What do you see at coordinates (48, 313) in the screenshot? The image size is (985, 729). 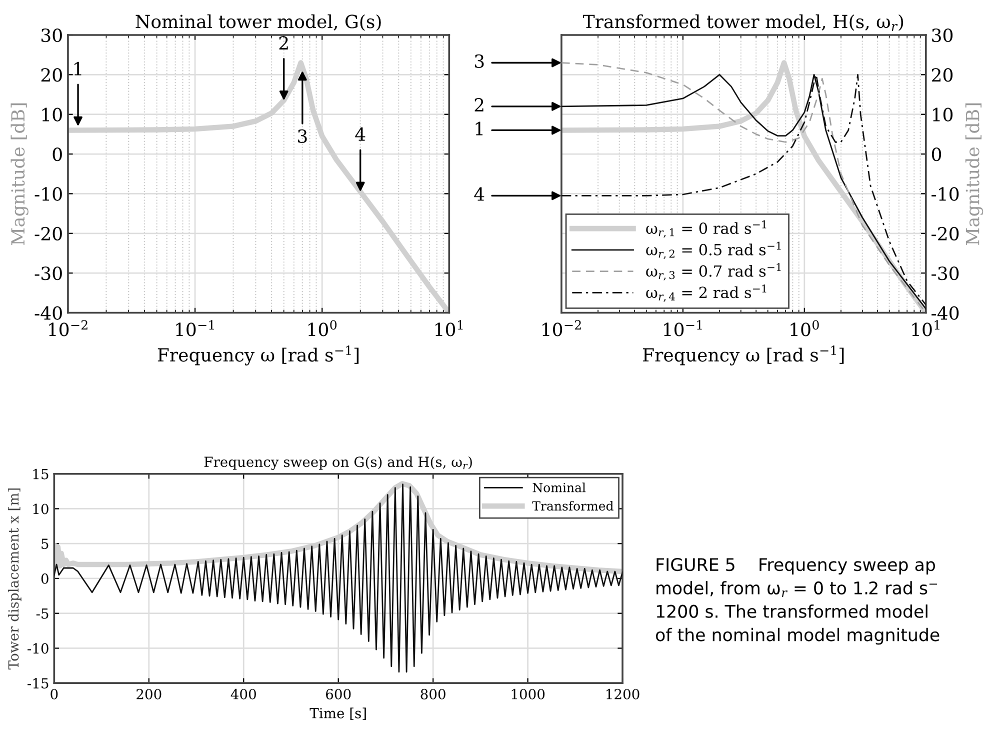 I see `y-tick-label: -40` at bounding box center [48, 313].